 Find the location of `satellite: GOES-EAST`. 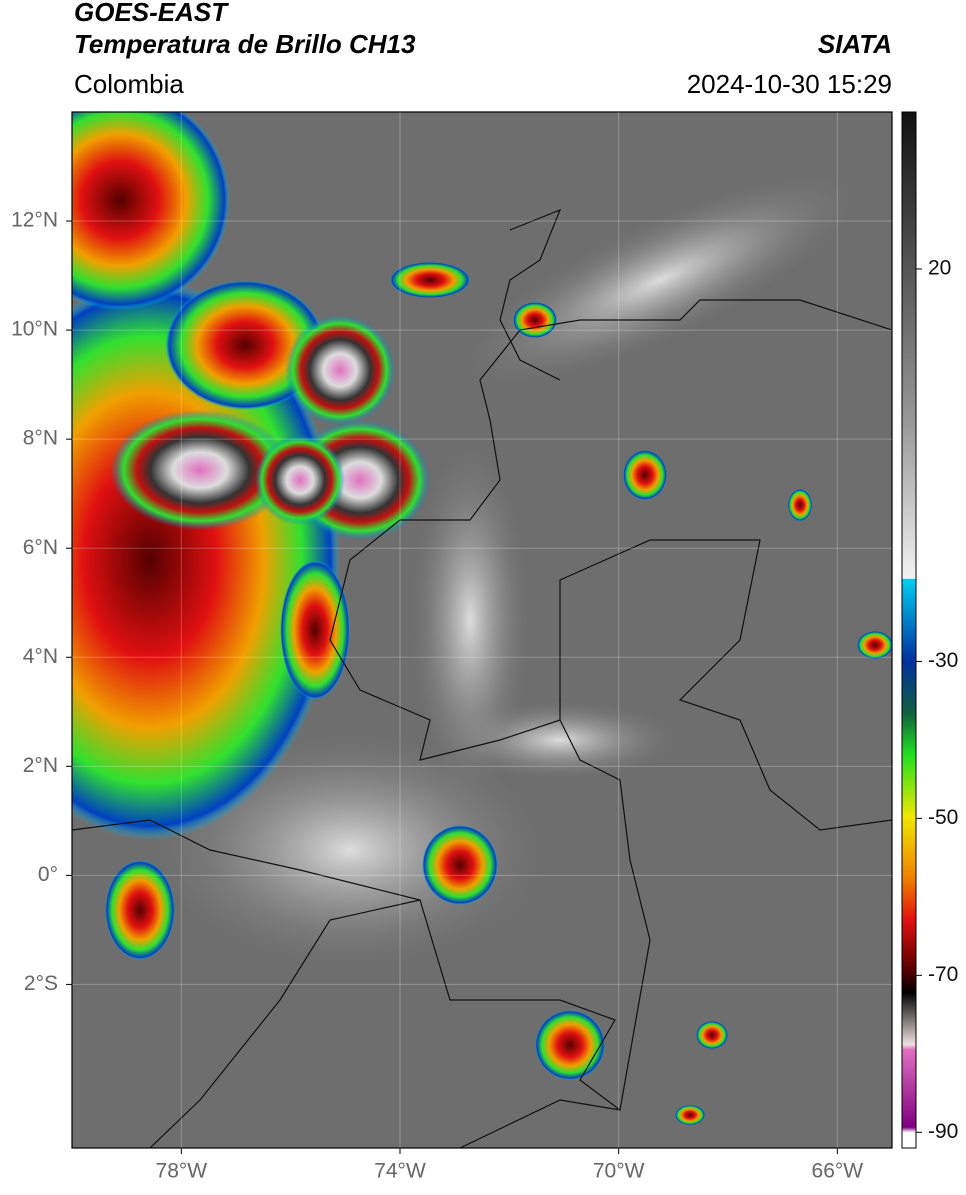

satellite: GOES-EAST is located at coordinates (151, 13).